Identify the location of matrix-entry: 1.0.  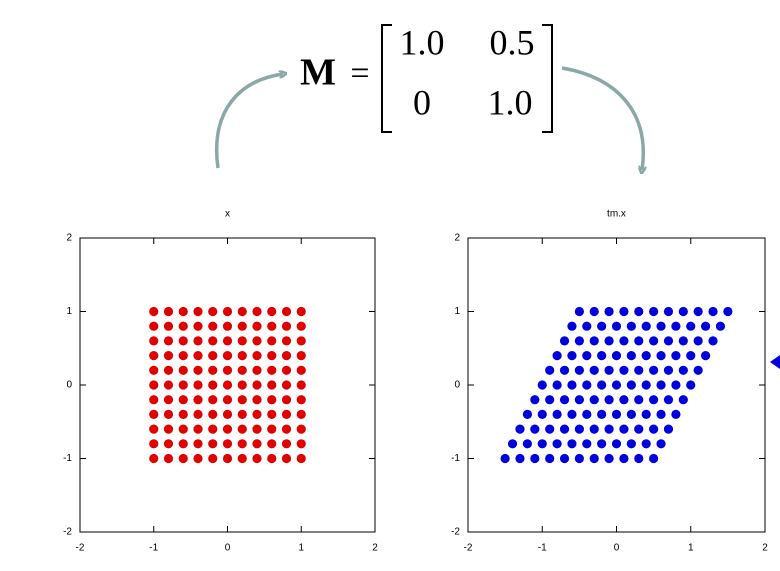
(510, 102).